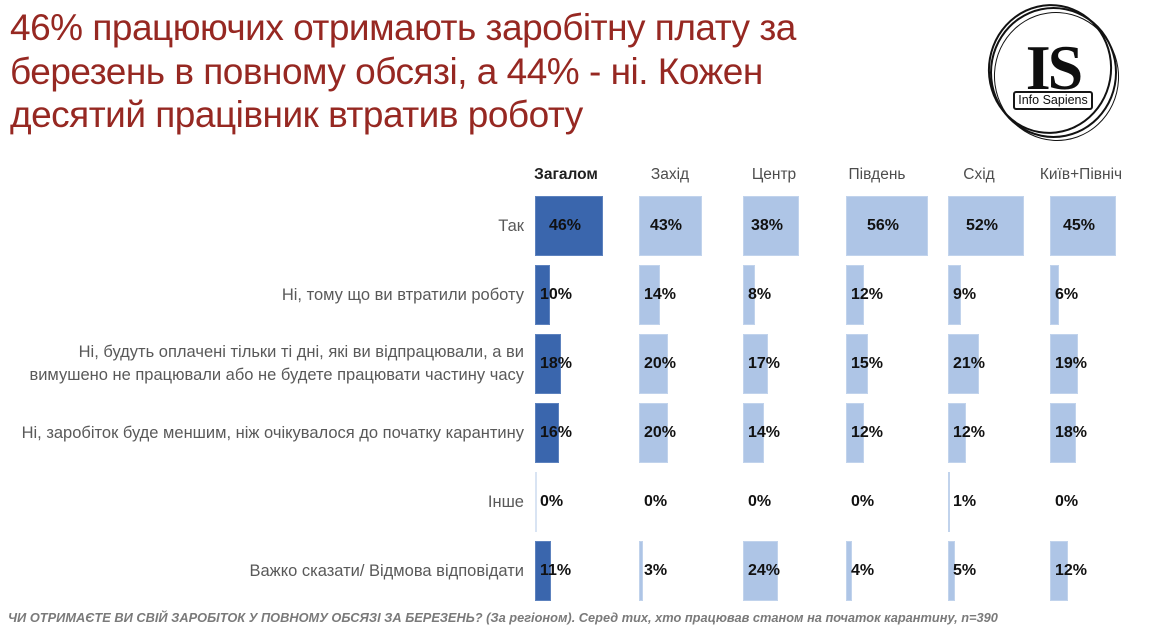 Image resolution: width=1151 pixels, height=637 pixels. I want to click on bar-Південь-row1, so click(887, 226).